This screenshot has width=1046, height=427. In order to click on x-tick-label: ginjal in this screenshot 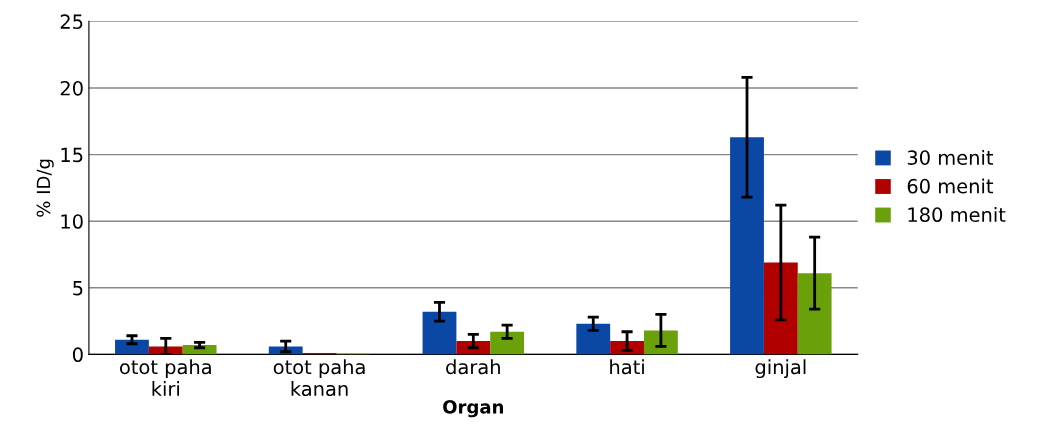, I will do `click(780, 369)`.